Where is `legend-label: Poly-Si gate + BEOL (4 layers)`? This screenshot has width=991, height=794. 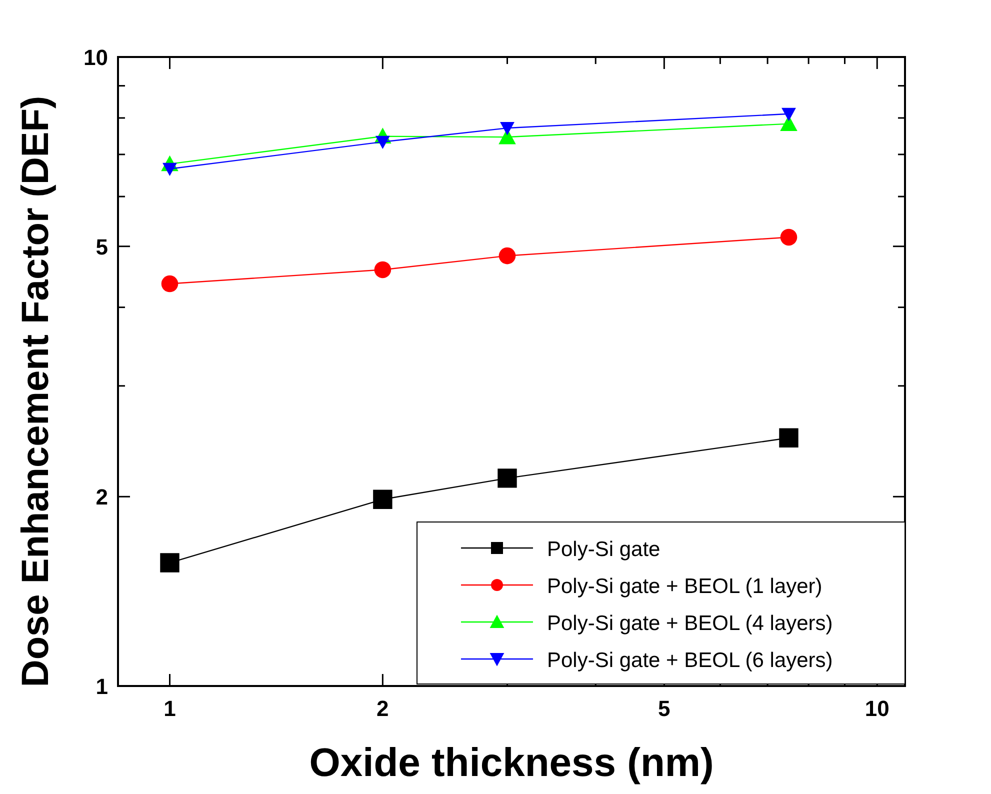
legend-label: Poly-Si gate + BEOL (4 layers) is located at coordinates (690, 623).